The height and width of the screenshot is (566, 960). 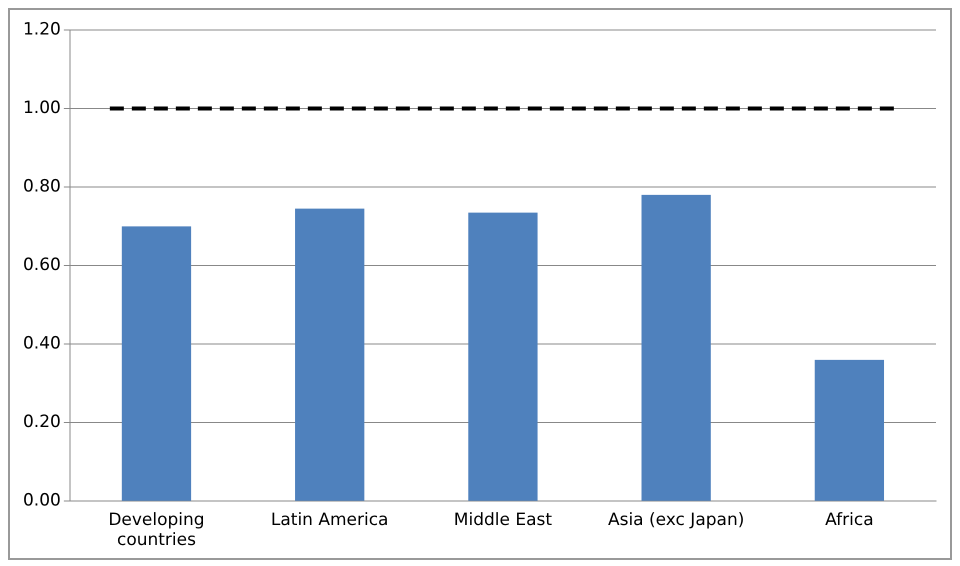 I want to click on y-tick-label: 0.20, so click(x=41, y=422).